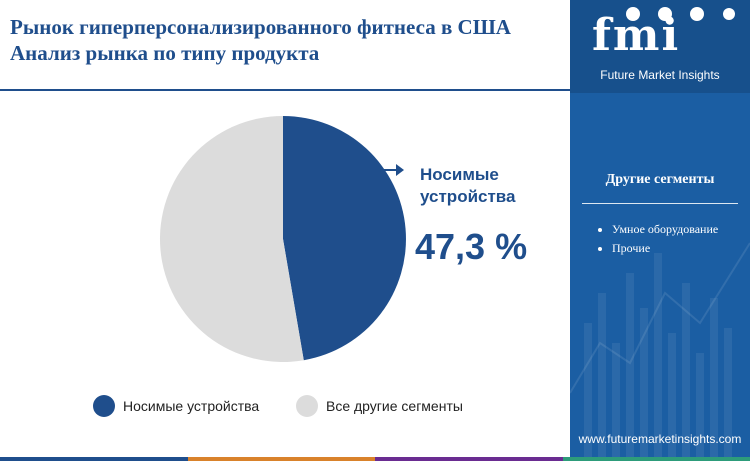 This screenshot has height=461, width=750. What do you see at coordinates (459, 174) in the screenshot?
I see `highlight-label-line-1: Носимые` at bounding box center [459, 174].